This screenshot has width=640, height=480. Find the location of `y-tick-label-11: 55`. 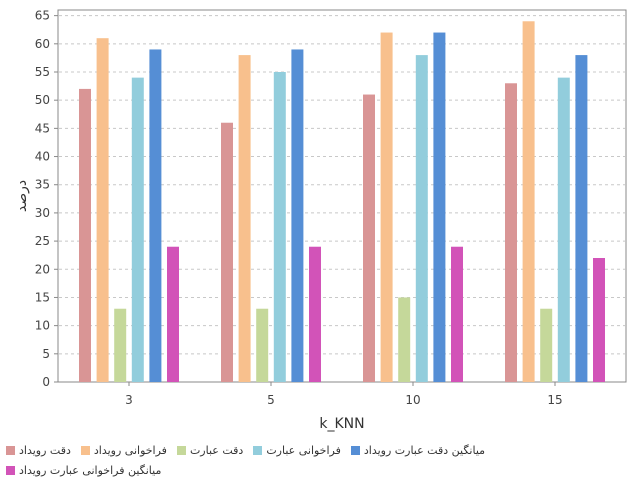

y-tick-label-11: 55 is located at coordinates (42, 72).